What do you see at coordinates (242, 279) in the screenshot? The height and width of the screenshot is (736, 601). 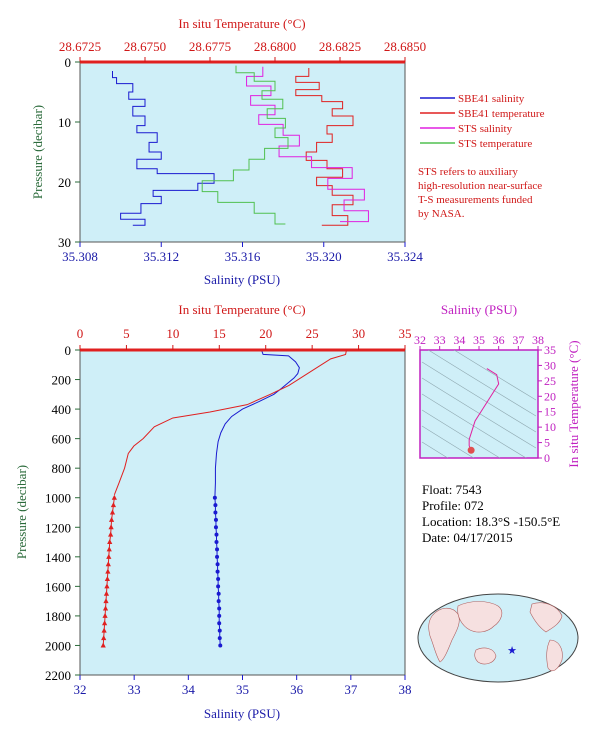 I see `top-salinity-axis-title: Salinity (PSU)` at bounding box center [242, 279].